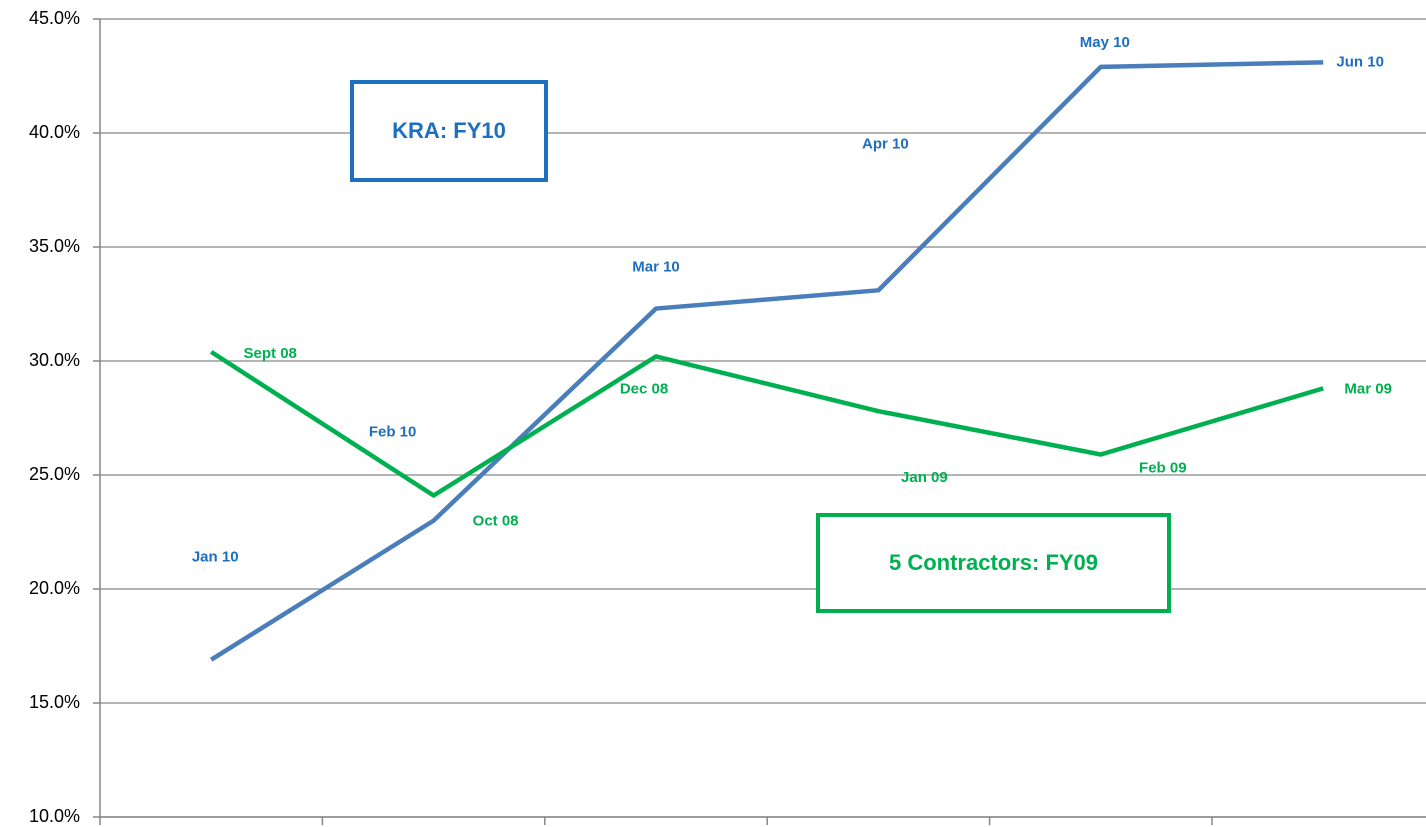 The image size is (1426, 827). Describe the element at coordinates (215, 557) in the screenshot. I see `point-label: Jan 10` at that location.